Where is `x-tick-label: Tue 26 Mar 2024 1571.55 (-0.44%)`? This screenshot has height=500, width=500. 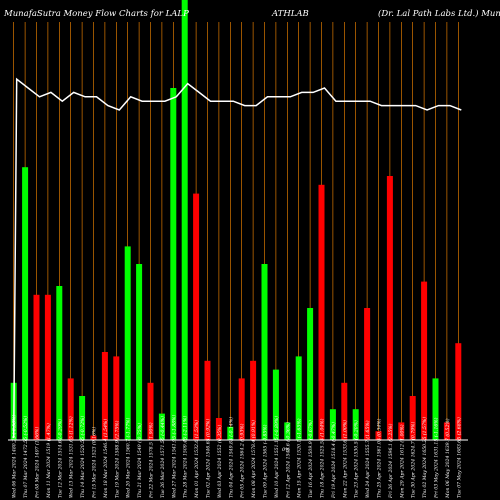
x-tick-label: Tue 26 Mar 2024 1571.55 (-0.44%) is located at coordinates (162, 457).